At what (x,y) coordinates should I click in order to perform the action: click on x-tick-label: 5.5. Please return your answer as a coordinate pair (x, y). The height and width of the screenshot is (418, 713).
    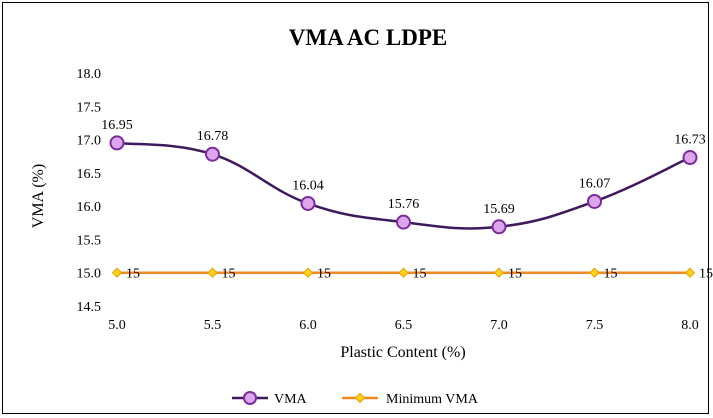
    Looking at the image, I should click on (213, 325).